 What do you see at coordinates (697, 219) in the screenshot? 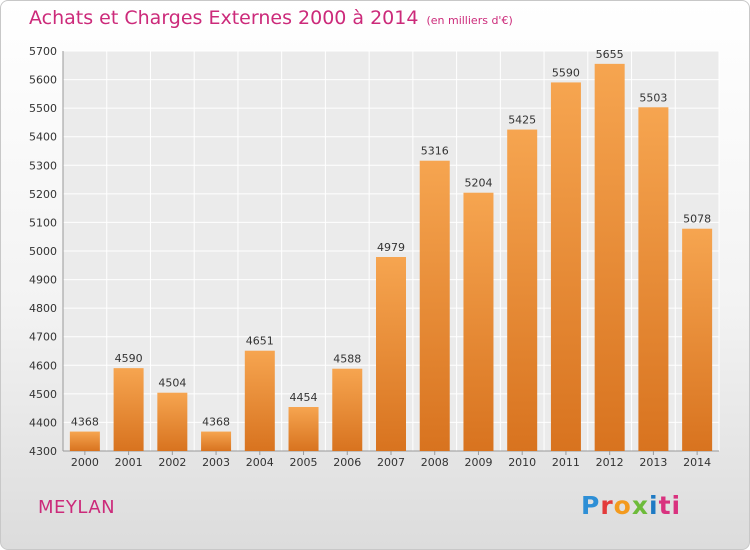
I see `value-label: 5078` at bounding box center [697, 219].